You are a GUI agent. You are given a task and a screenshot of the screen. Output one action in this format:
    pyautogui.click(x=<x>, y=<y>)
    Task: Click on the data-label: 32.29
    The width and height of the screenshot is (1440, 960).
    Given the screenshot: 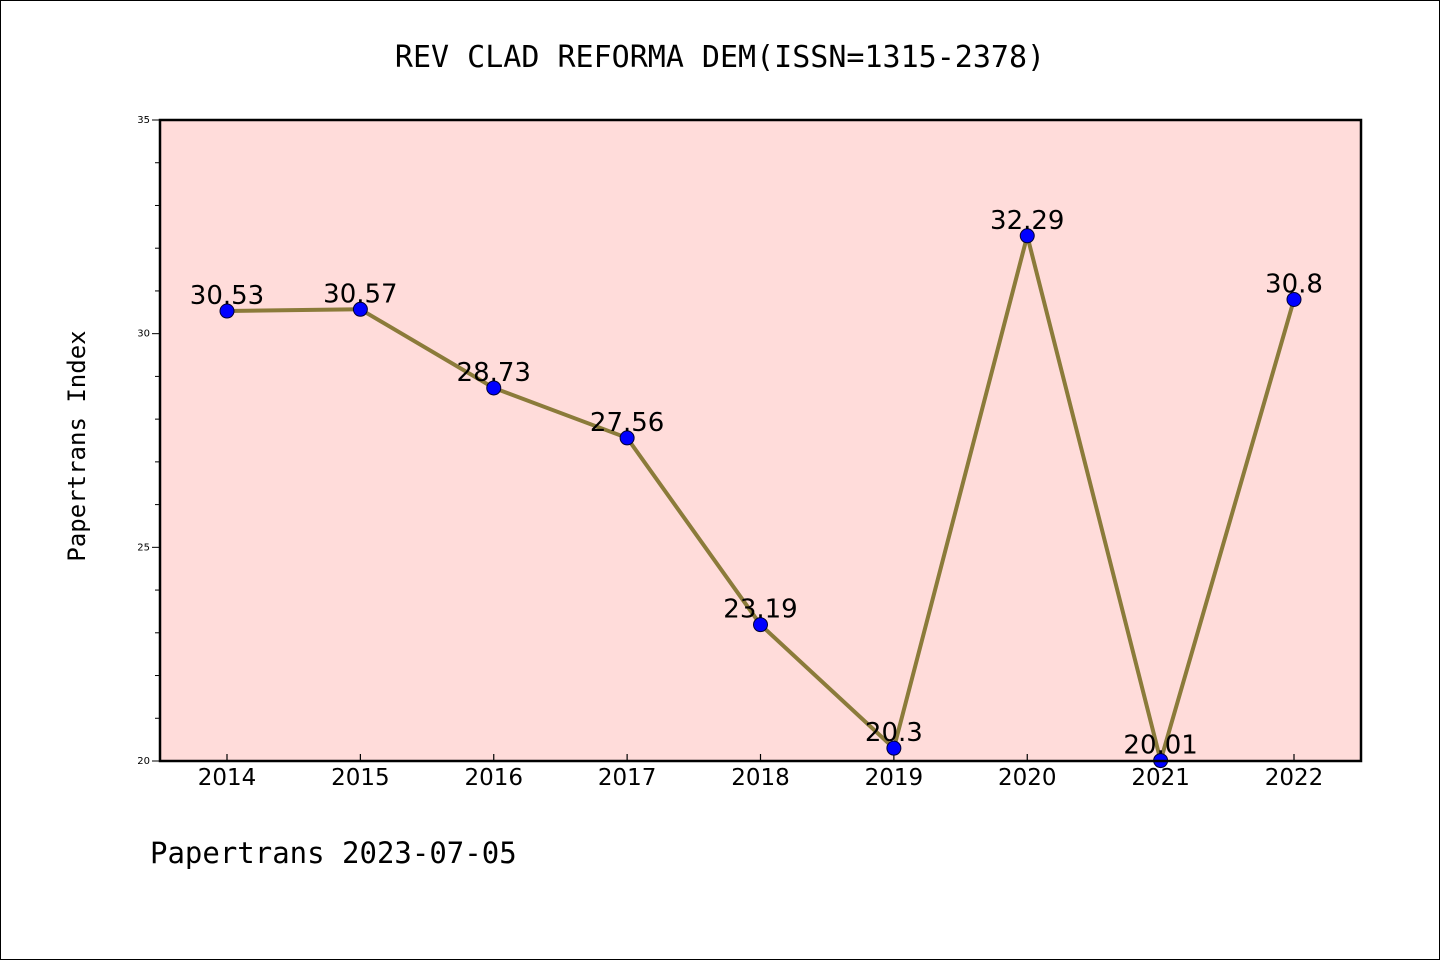 What is the action you would take?
    pyautogui.click(x=1027, y=221)
    